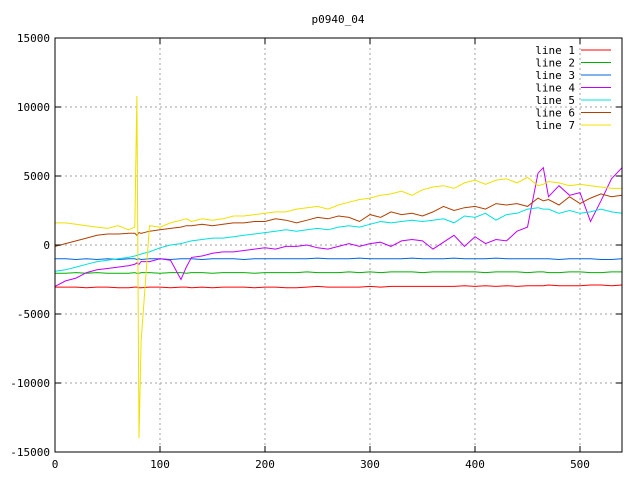 This screenshot has width=640, height=480. I want to click on y-tick-label: 5000, so click(37, 176).